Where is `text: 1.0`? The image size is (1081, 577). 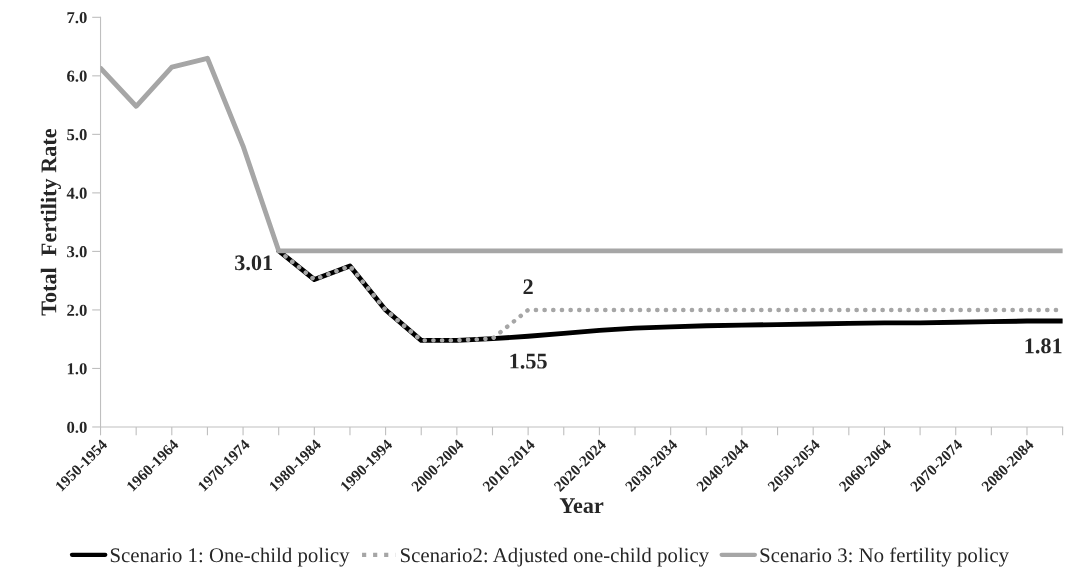 text: 1.0 is located at coordinates (77, 369).